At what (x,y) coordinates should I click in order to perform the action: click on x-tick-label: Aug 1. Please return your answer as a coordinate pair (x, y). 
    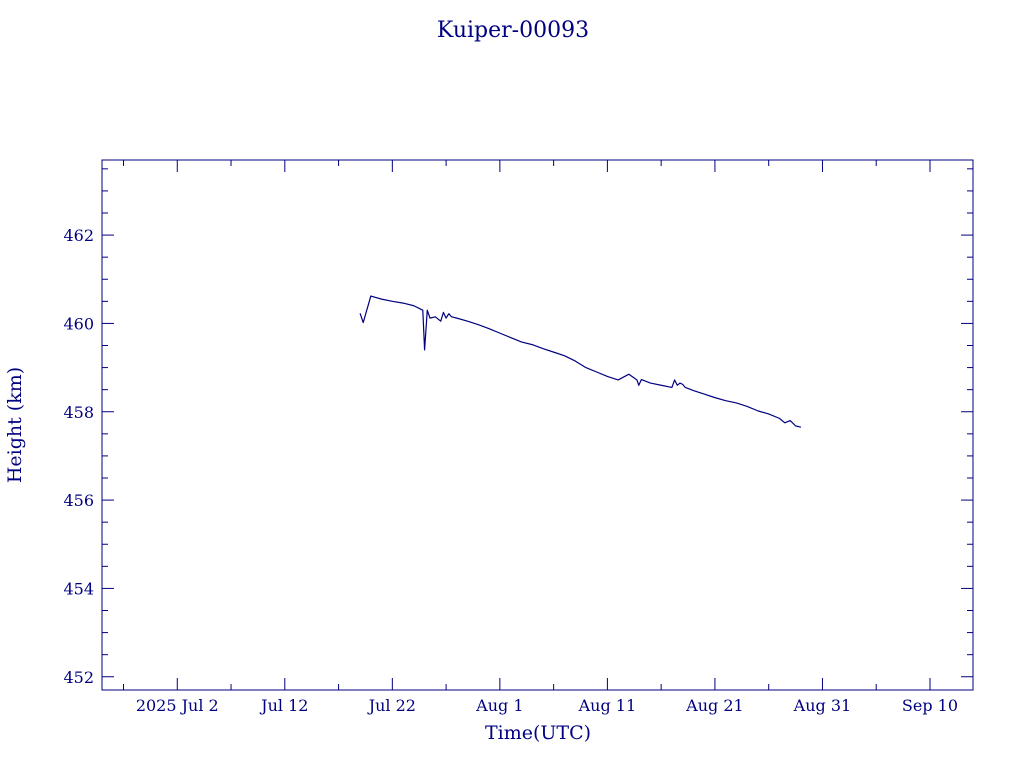
    Looking at the image, I should click on (499, 705).